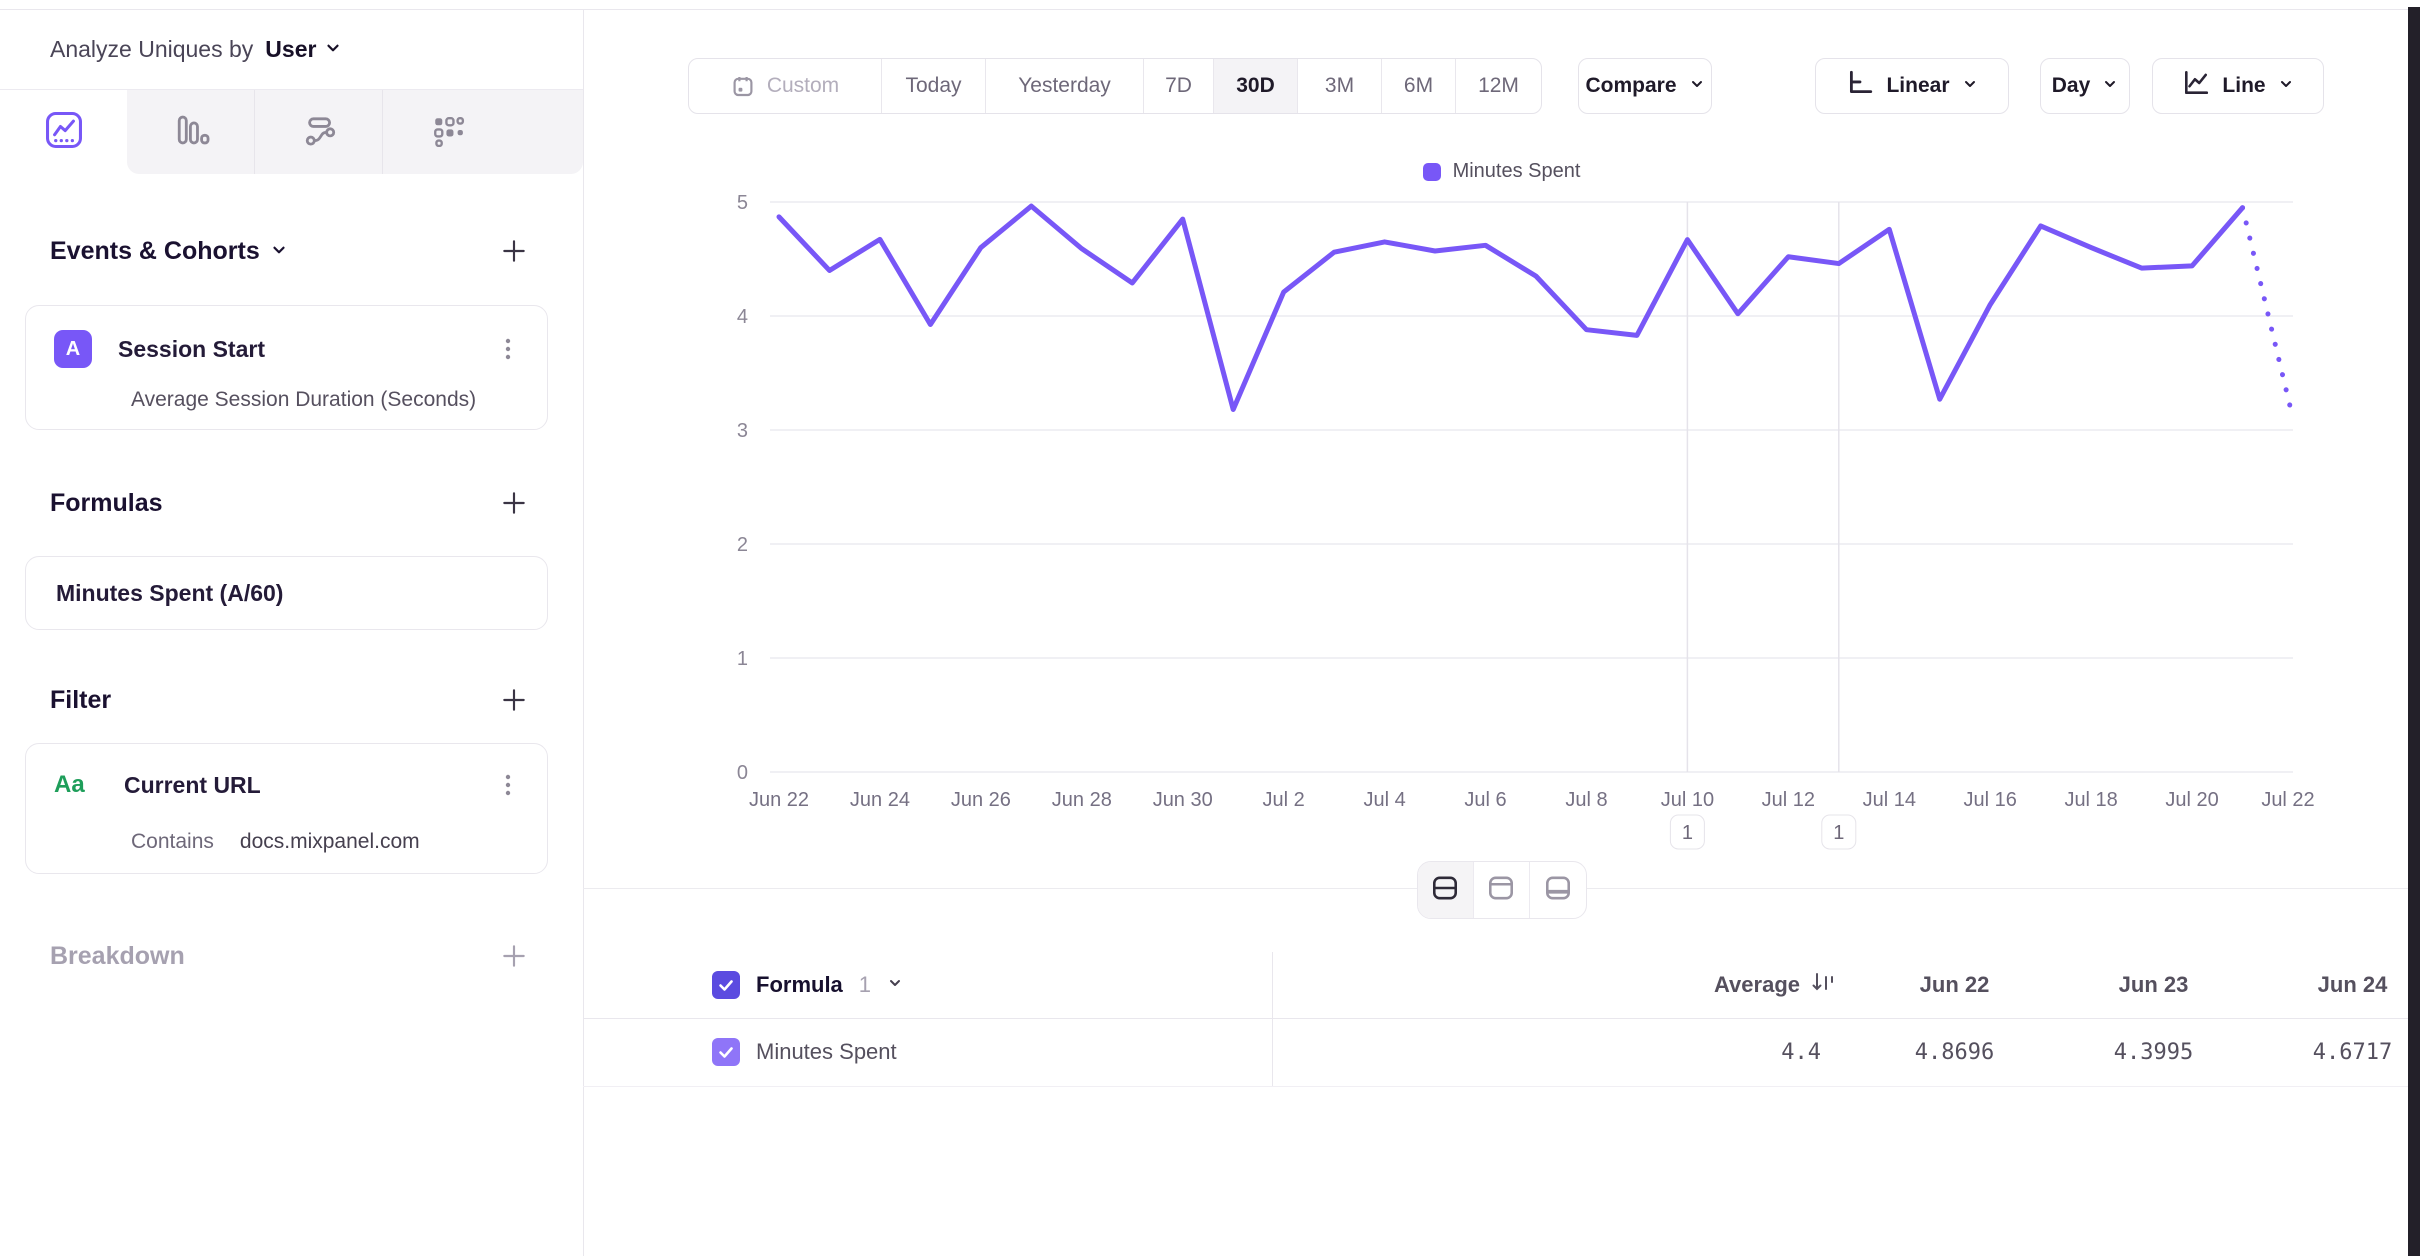 This screenshot has width=2420, height=1256. What do you see at coordinates (1431, 171) in the screenshot?
I see `series-color-swatch` at bounding box center [1431, 171].